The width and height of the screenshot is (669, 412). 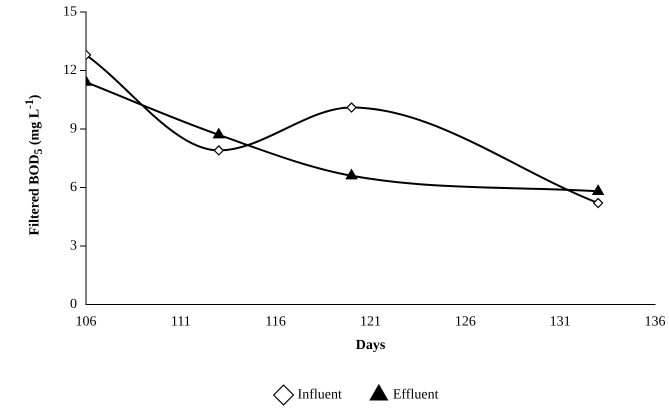 I want to click on y-tick-label: 12, so click(x=70, y=70).